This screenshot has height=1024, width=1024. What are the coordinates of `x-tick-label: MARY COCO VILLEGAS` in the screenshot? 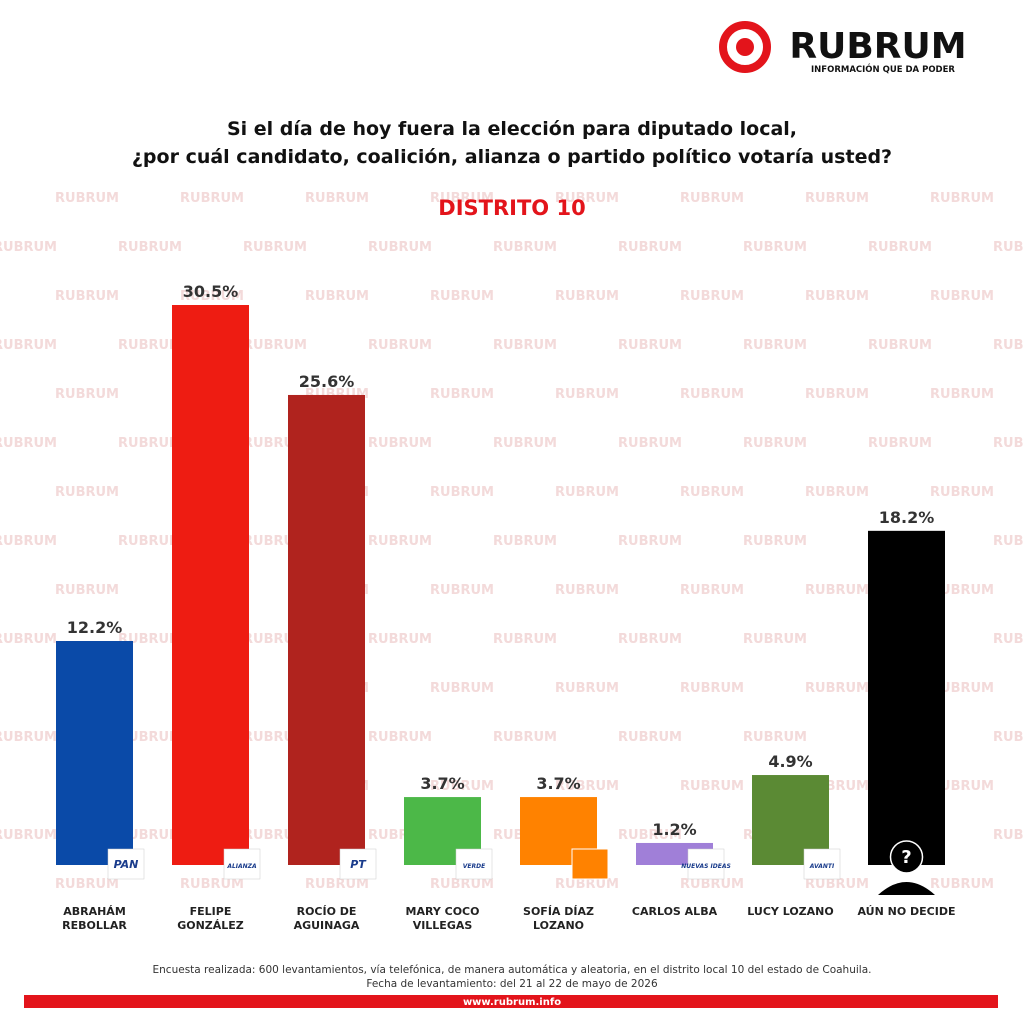 It's located at (442, 918).